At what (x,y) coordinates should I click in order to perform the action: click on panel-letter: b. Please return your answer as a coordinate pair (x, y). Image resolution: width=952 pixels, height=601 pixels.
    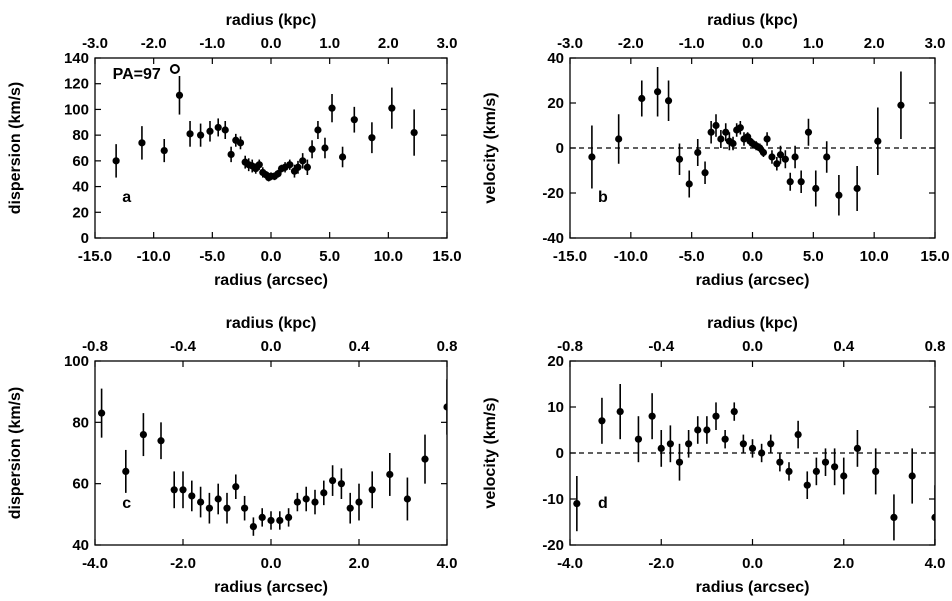
    Looking at the image, I should click on (603, 197).